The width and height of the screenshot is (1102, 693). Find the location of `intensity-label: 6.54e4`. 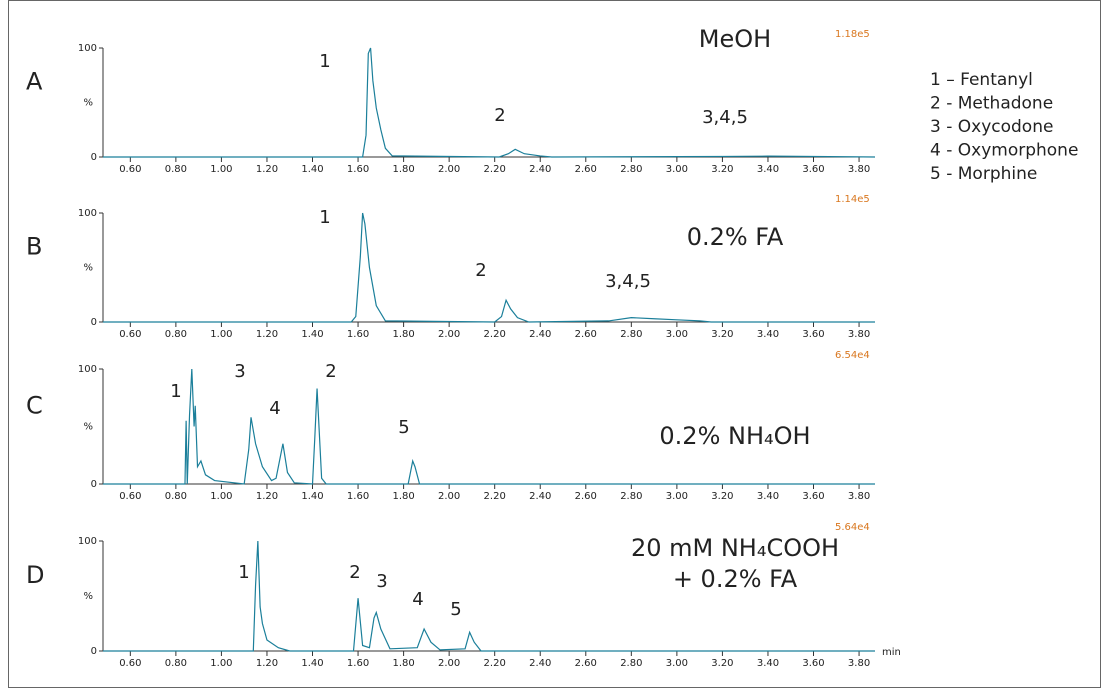

intensity-label: 6.54e4 is located at coordinates (852, 355).